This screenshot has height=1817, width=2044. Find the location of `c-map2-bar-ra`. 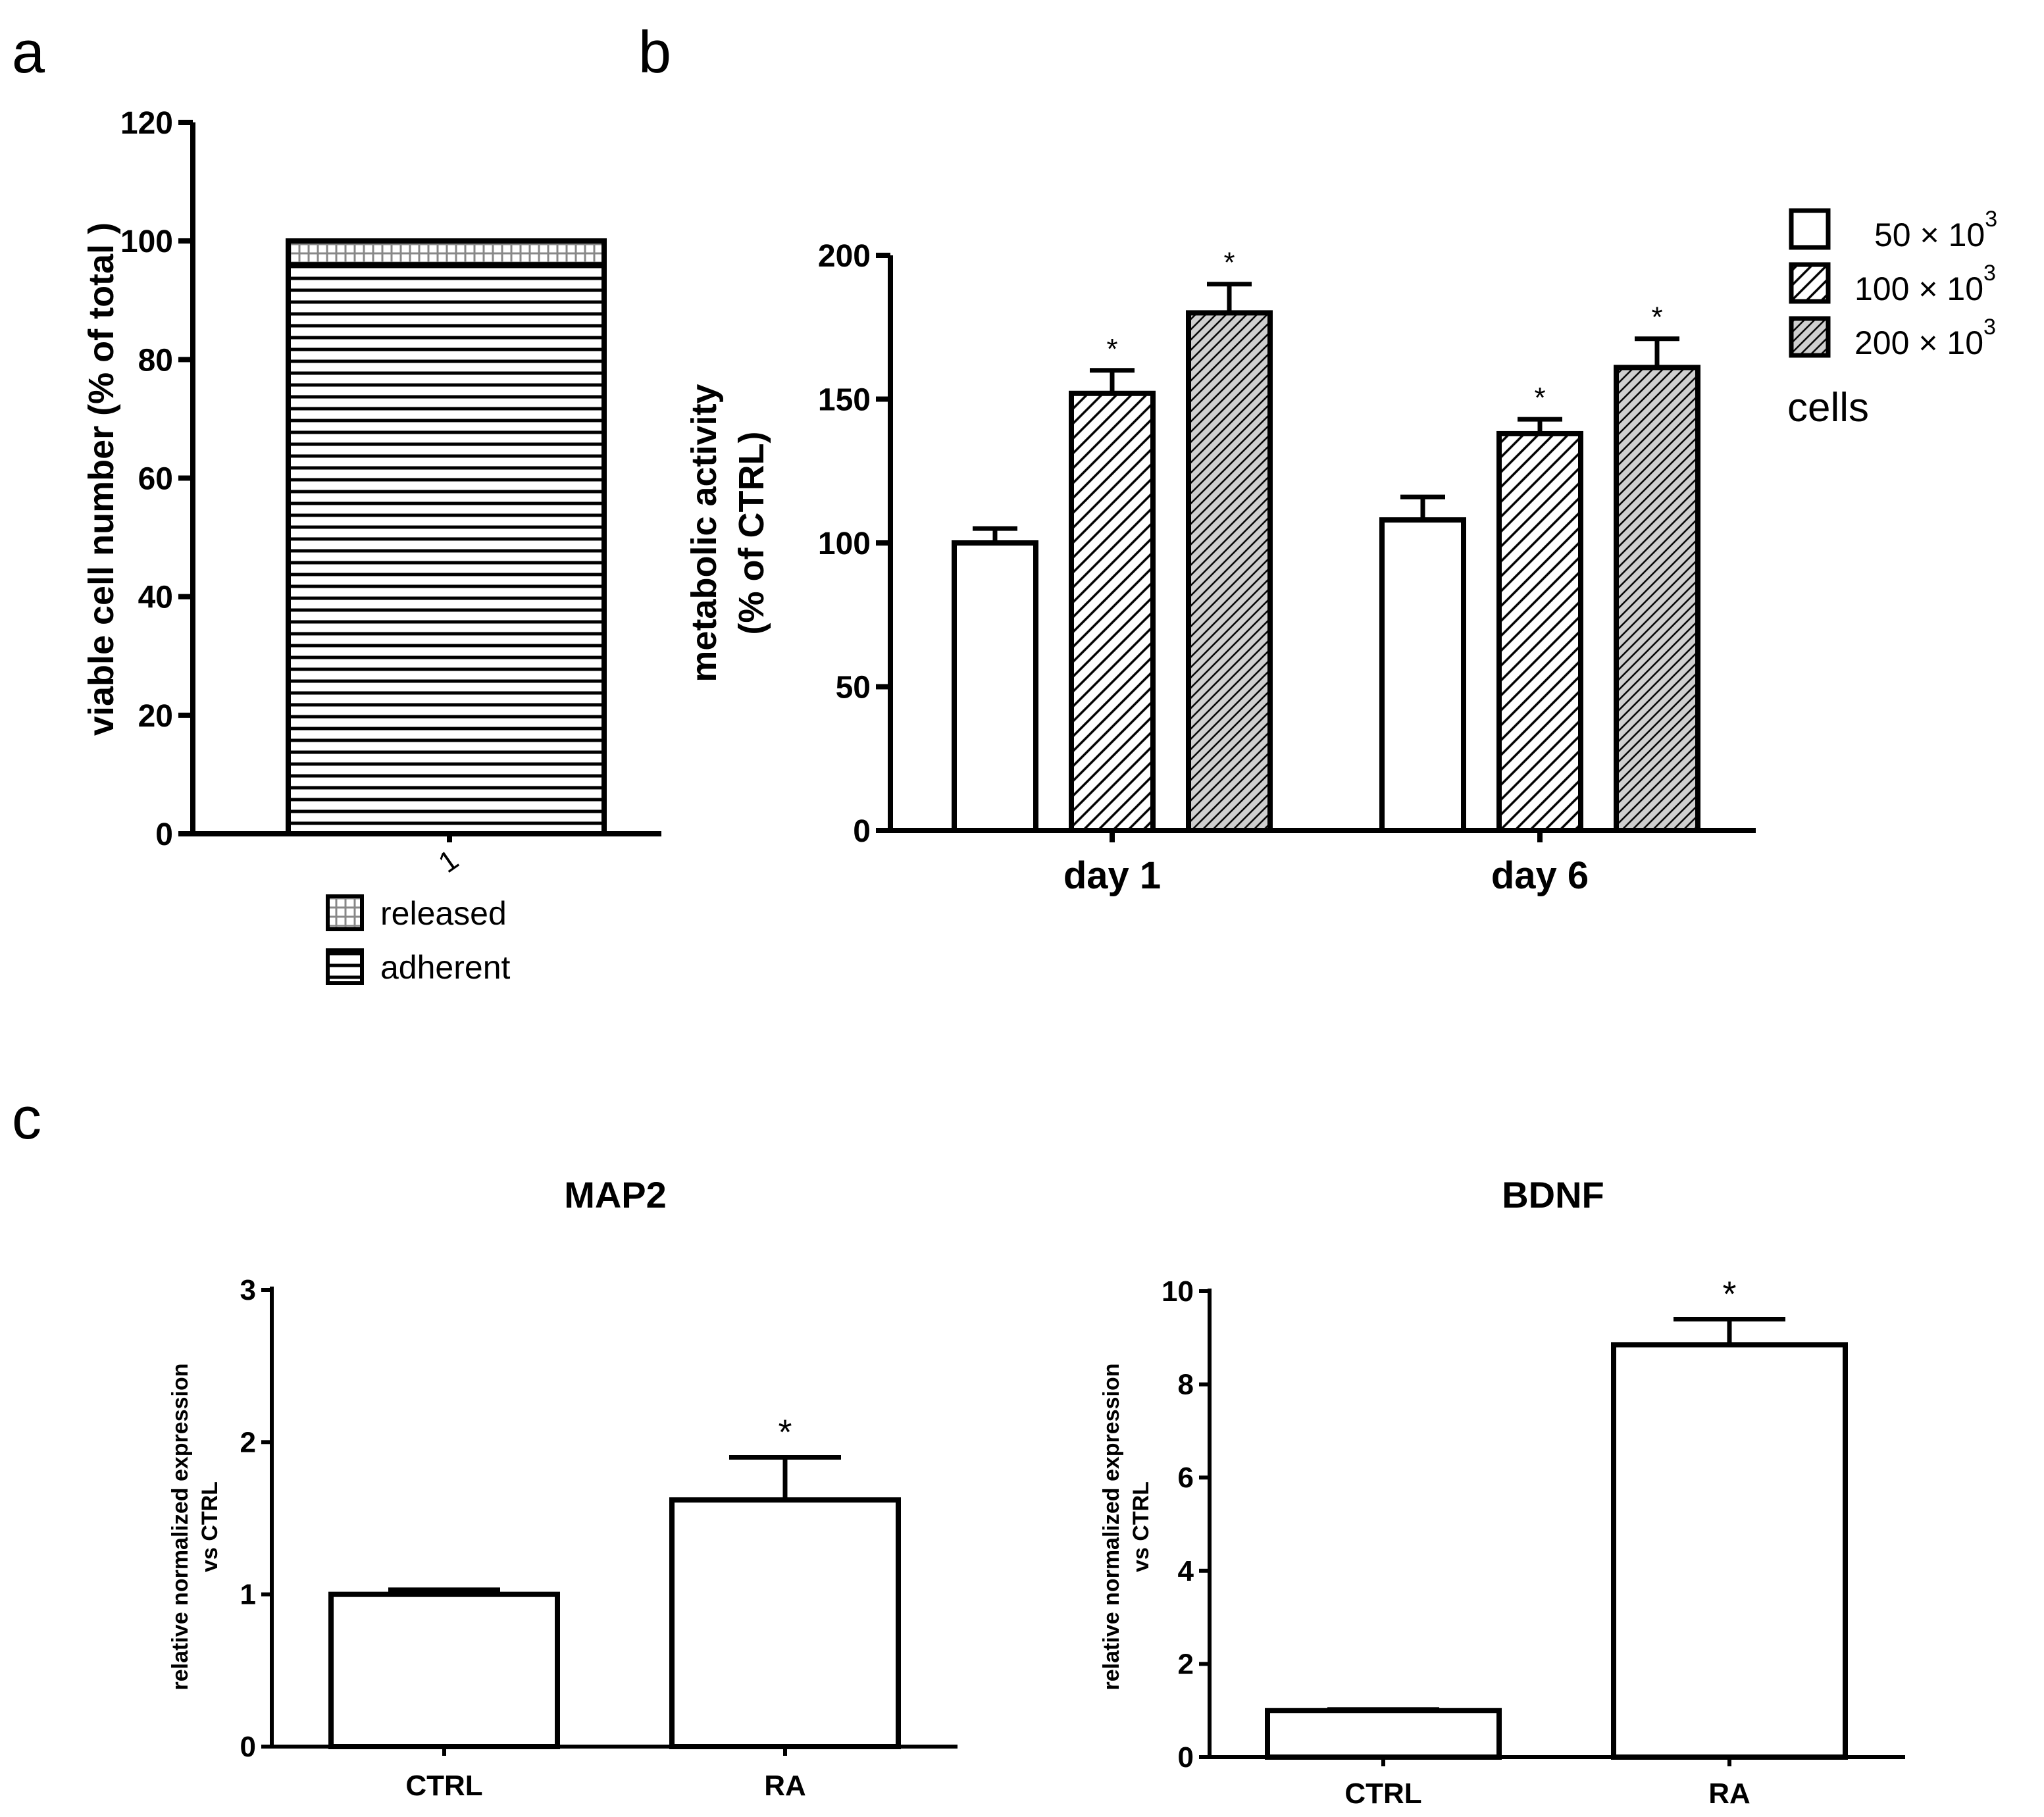

c-map2-bar-ra is located at coordinates (785, 1623).